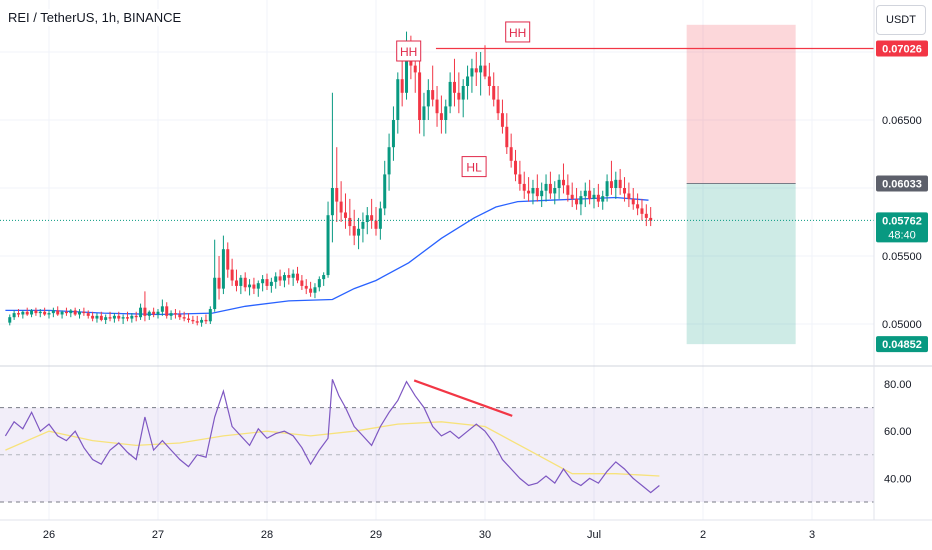  What do you see at coordinates (898, 479) in the screenshot?
I see `rsi-tick-label: 40.00` at bounding box center [898, 479].